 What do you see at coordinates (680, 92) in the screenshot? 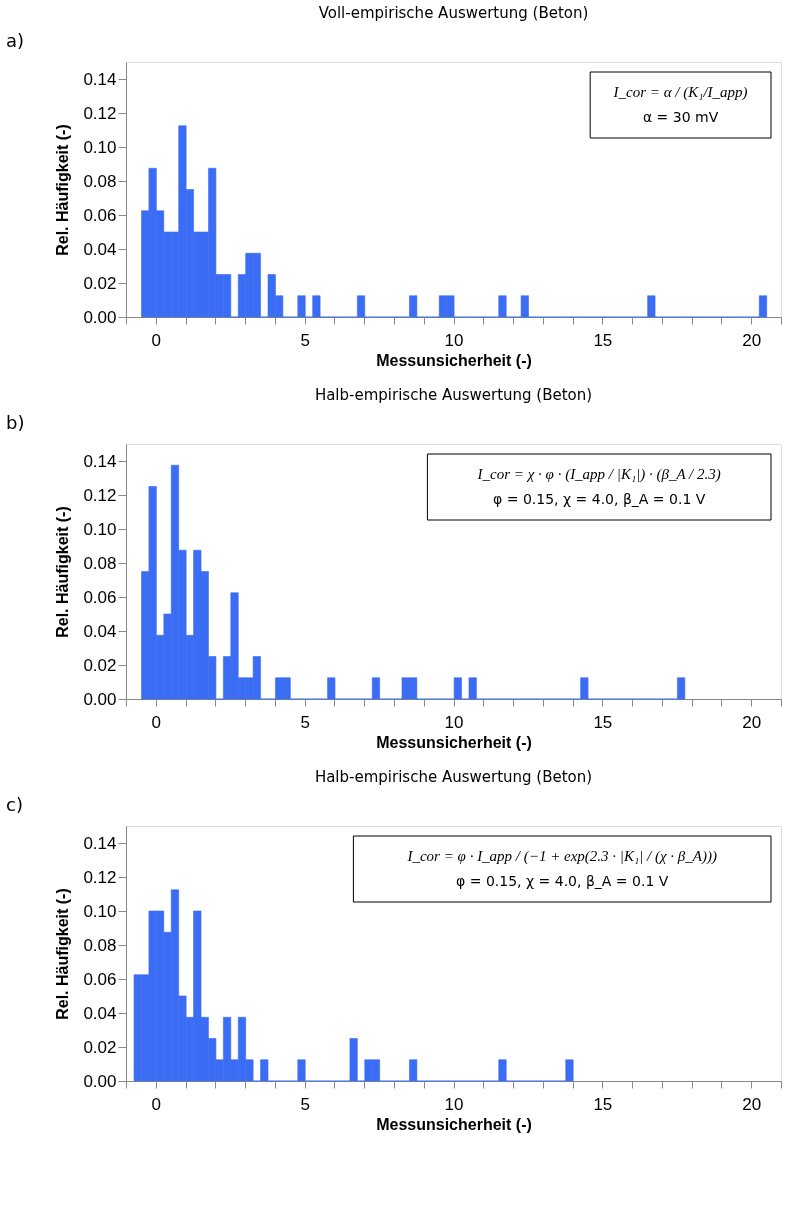
I see `annotation: I_cor = α / (K₁/I_app)` at bounding box center [680, 92].